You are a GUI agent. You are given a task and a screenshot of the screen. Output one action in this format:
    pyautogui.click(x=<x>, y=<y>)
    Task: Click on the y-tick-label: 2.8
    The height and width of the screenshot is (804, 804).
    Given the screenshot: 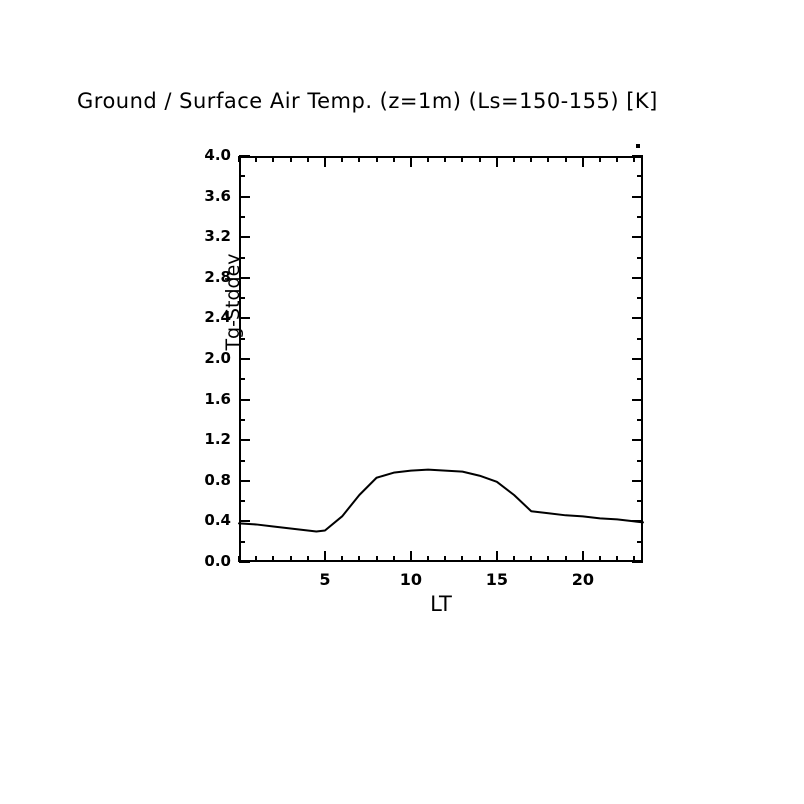 What is the action you would take?
    pyautogui.click(x=217, y=276)
    